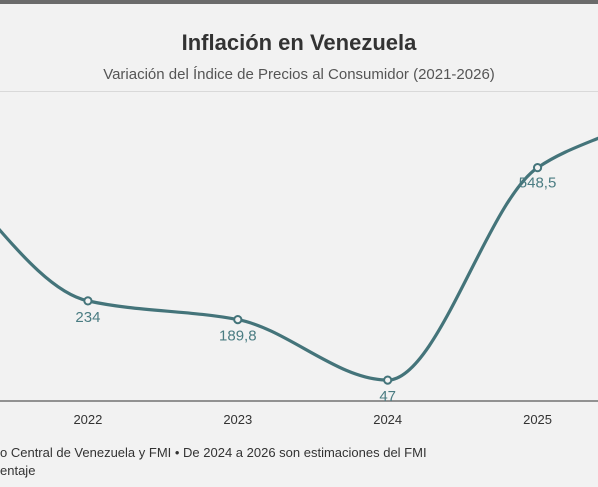 This screenshot has height=487, width=598. Describe the element at coordinates (537, 419) in the screenshot. I see `x-tick-label: 2025` at that location.